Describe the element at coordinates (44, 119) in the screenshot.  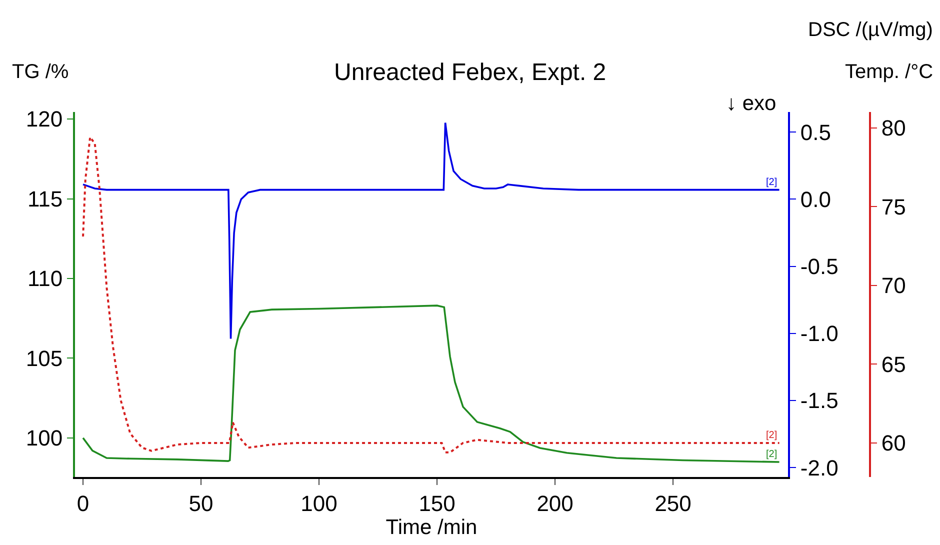
I see `y-tick-label: 120` at that location.